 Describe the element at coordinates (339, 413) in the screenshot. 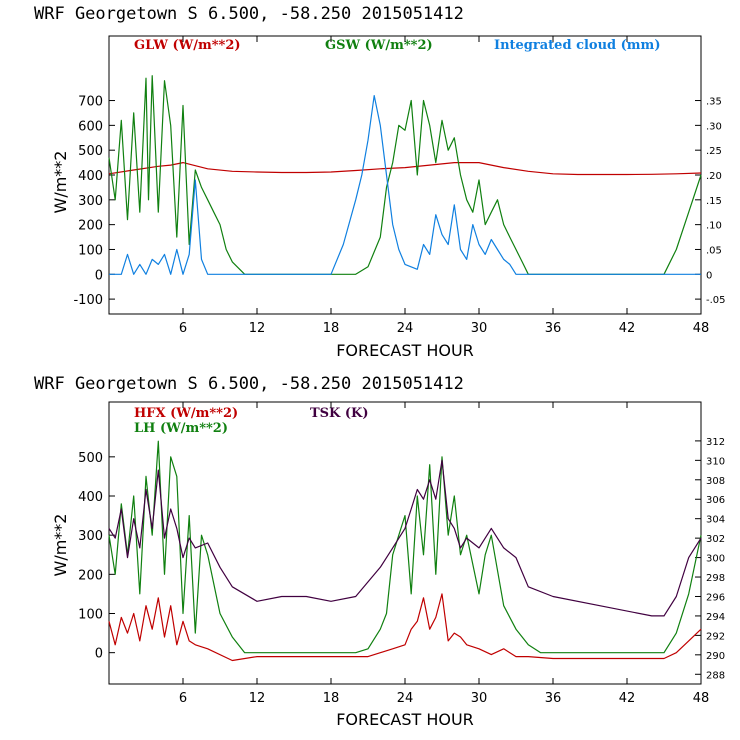

I see `legend-tsk: TSK (K)` at that location.